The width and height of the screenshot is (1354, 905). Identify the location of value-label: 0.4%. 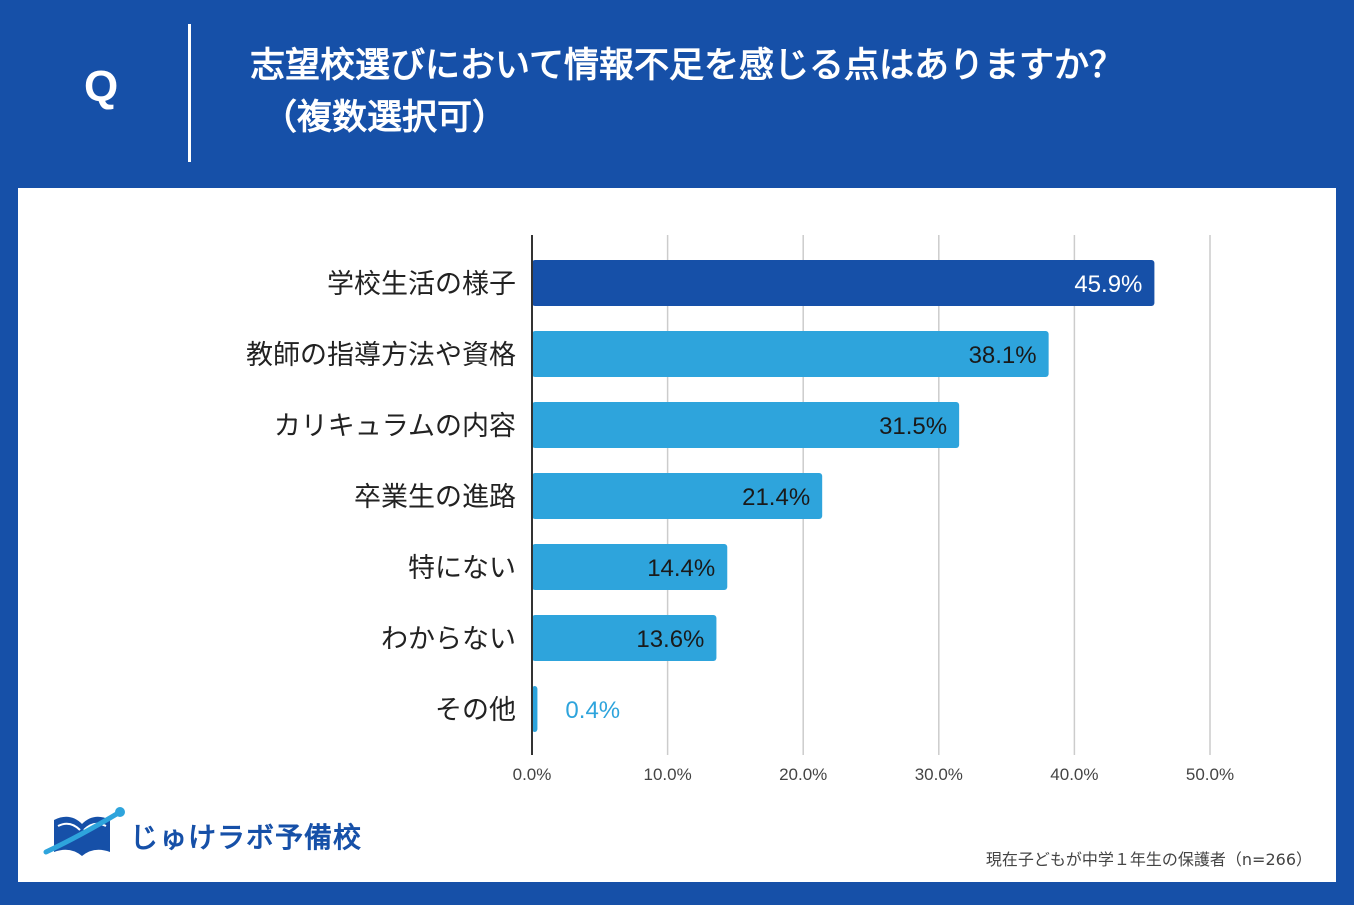
(592, 710).